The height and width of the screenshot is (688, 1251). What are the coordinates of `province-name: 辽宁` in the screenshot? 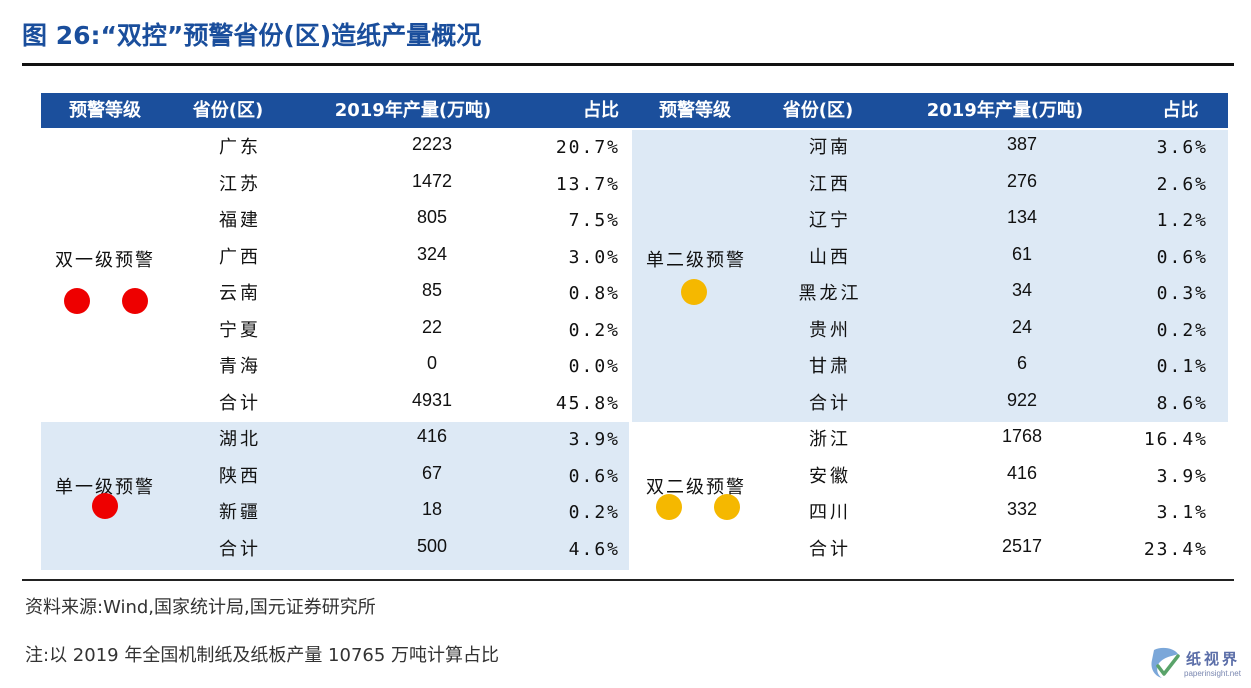 It's located at (830, 220).